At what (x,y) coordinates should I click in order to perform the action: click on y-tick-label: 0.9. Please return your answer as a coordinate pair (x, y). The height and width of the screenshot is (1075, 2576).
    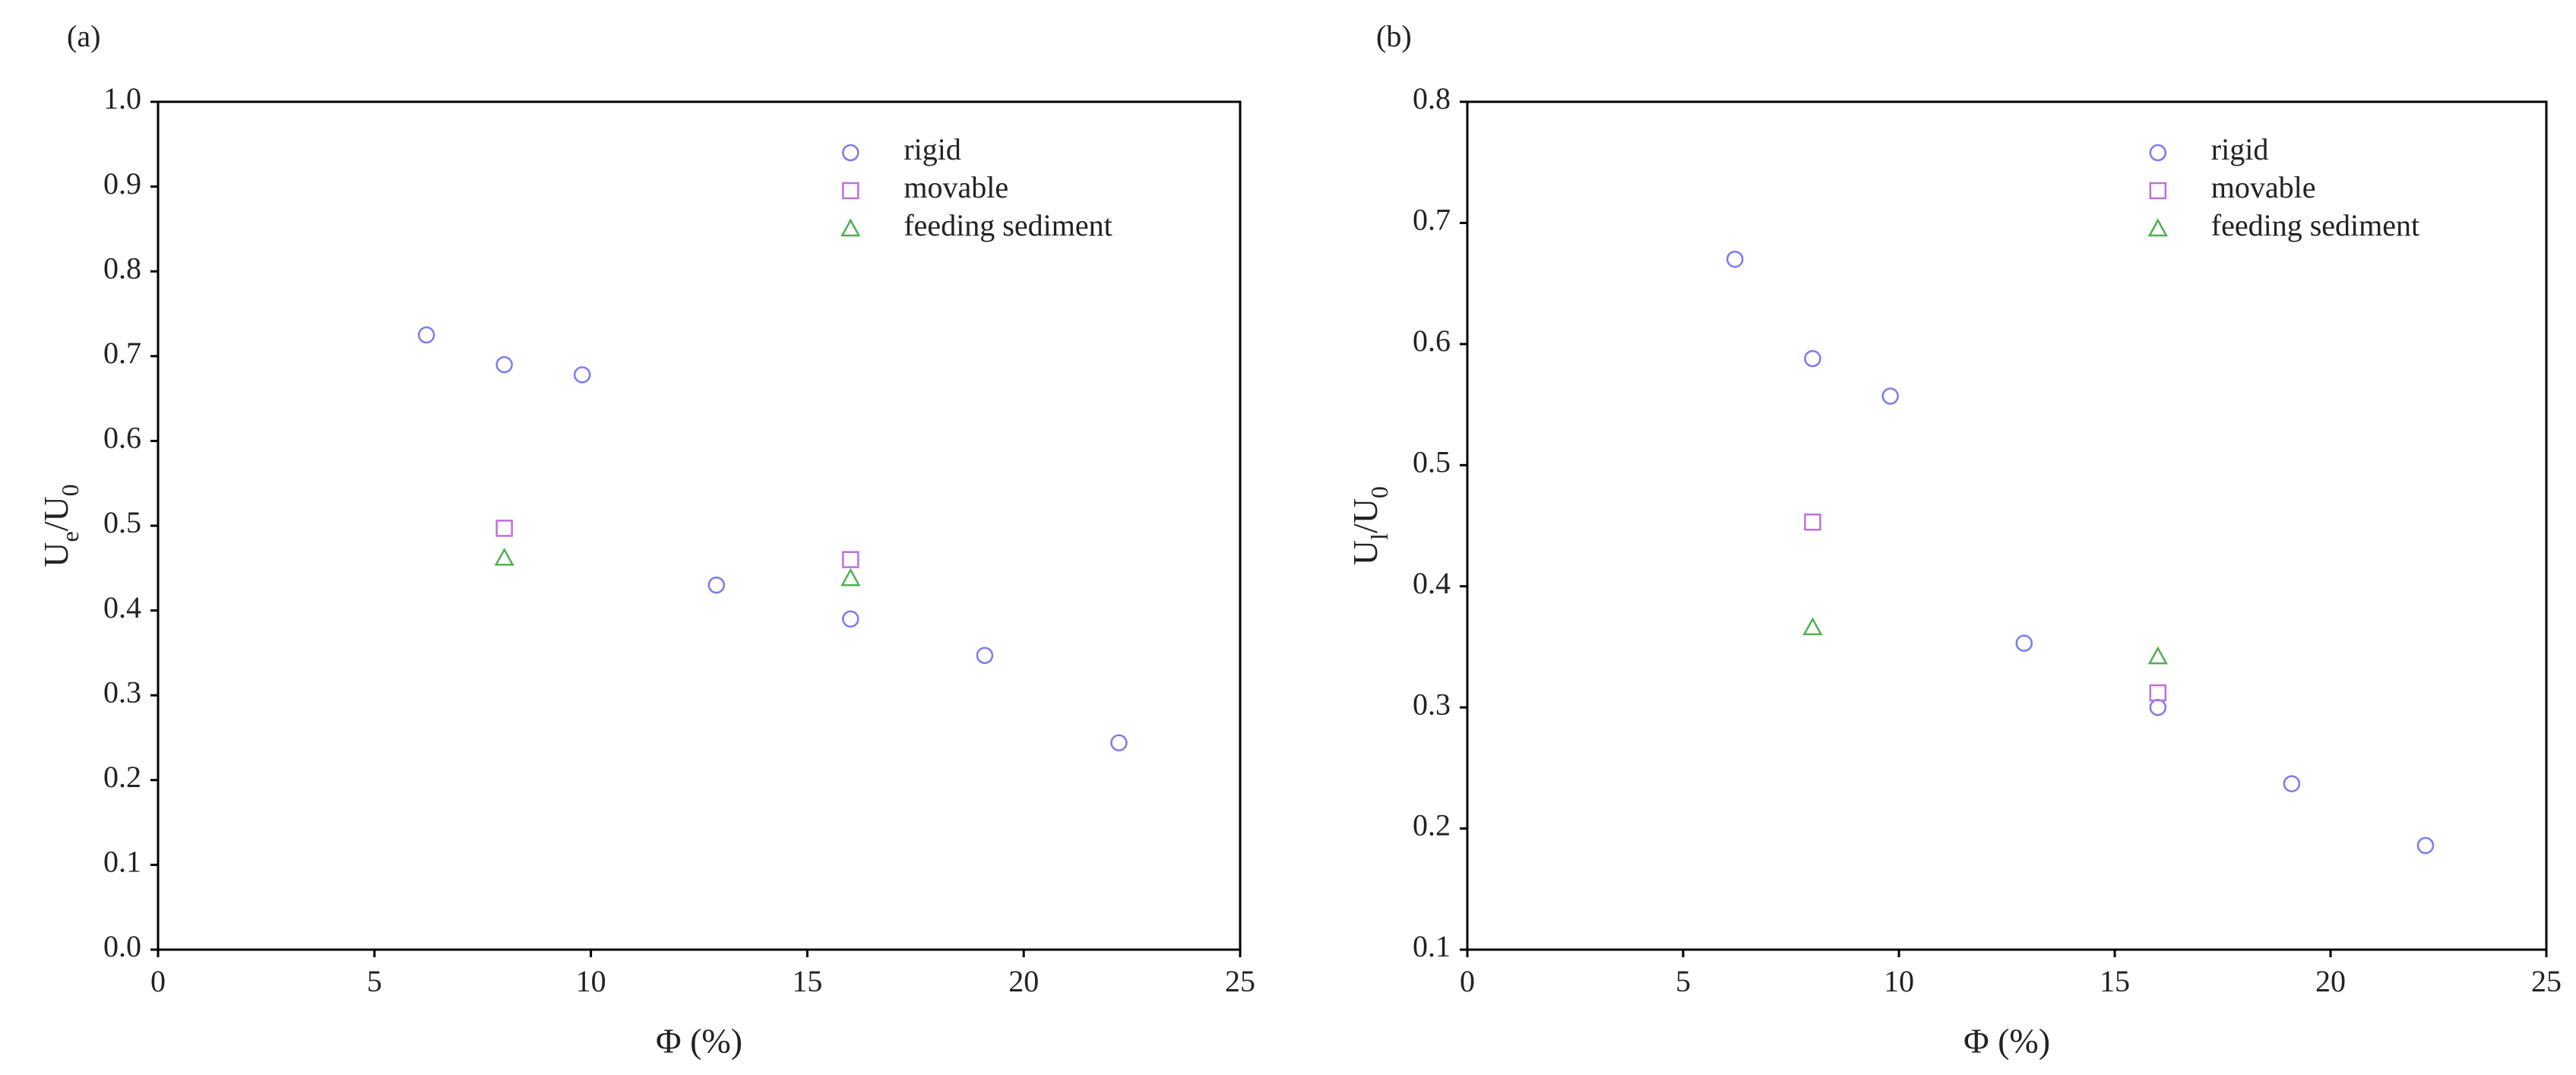
    Looking at the image, I should click on (122, 183).